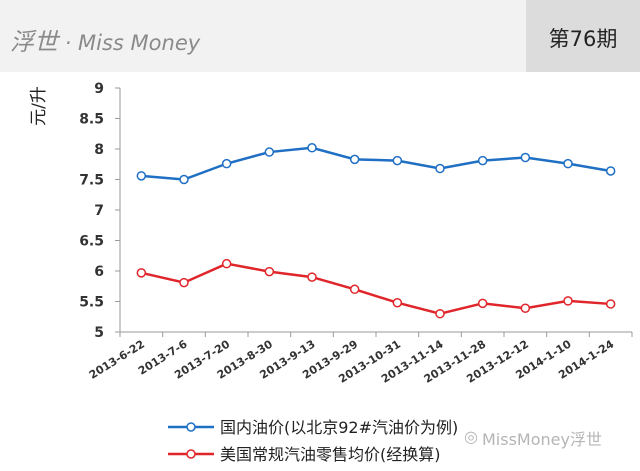 This screenshot has width=640, height=471. Describe the element at coordinates (91, 211) in the screenshot. I see `y-tick-labels: 5 5.5 6 6.5 7 7.5 8 8.5 9` at that location.